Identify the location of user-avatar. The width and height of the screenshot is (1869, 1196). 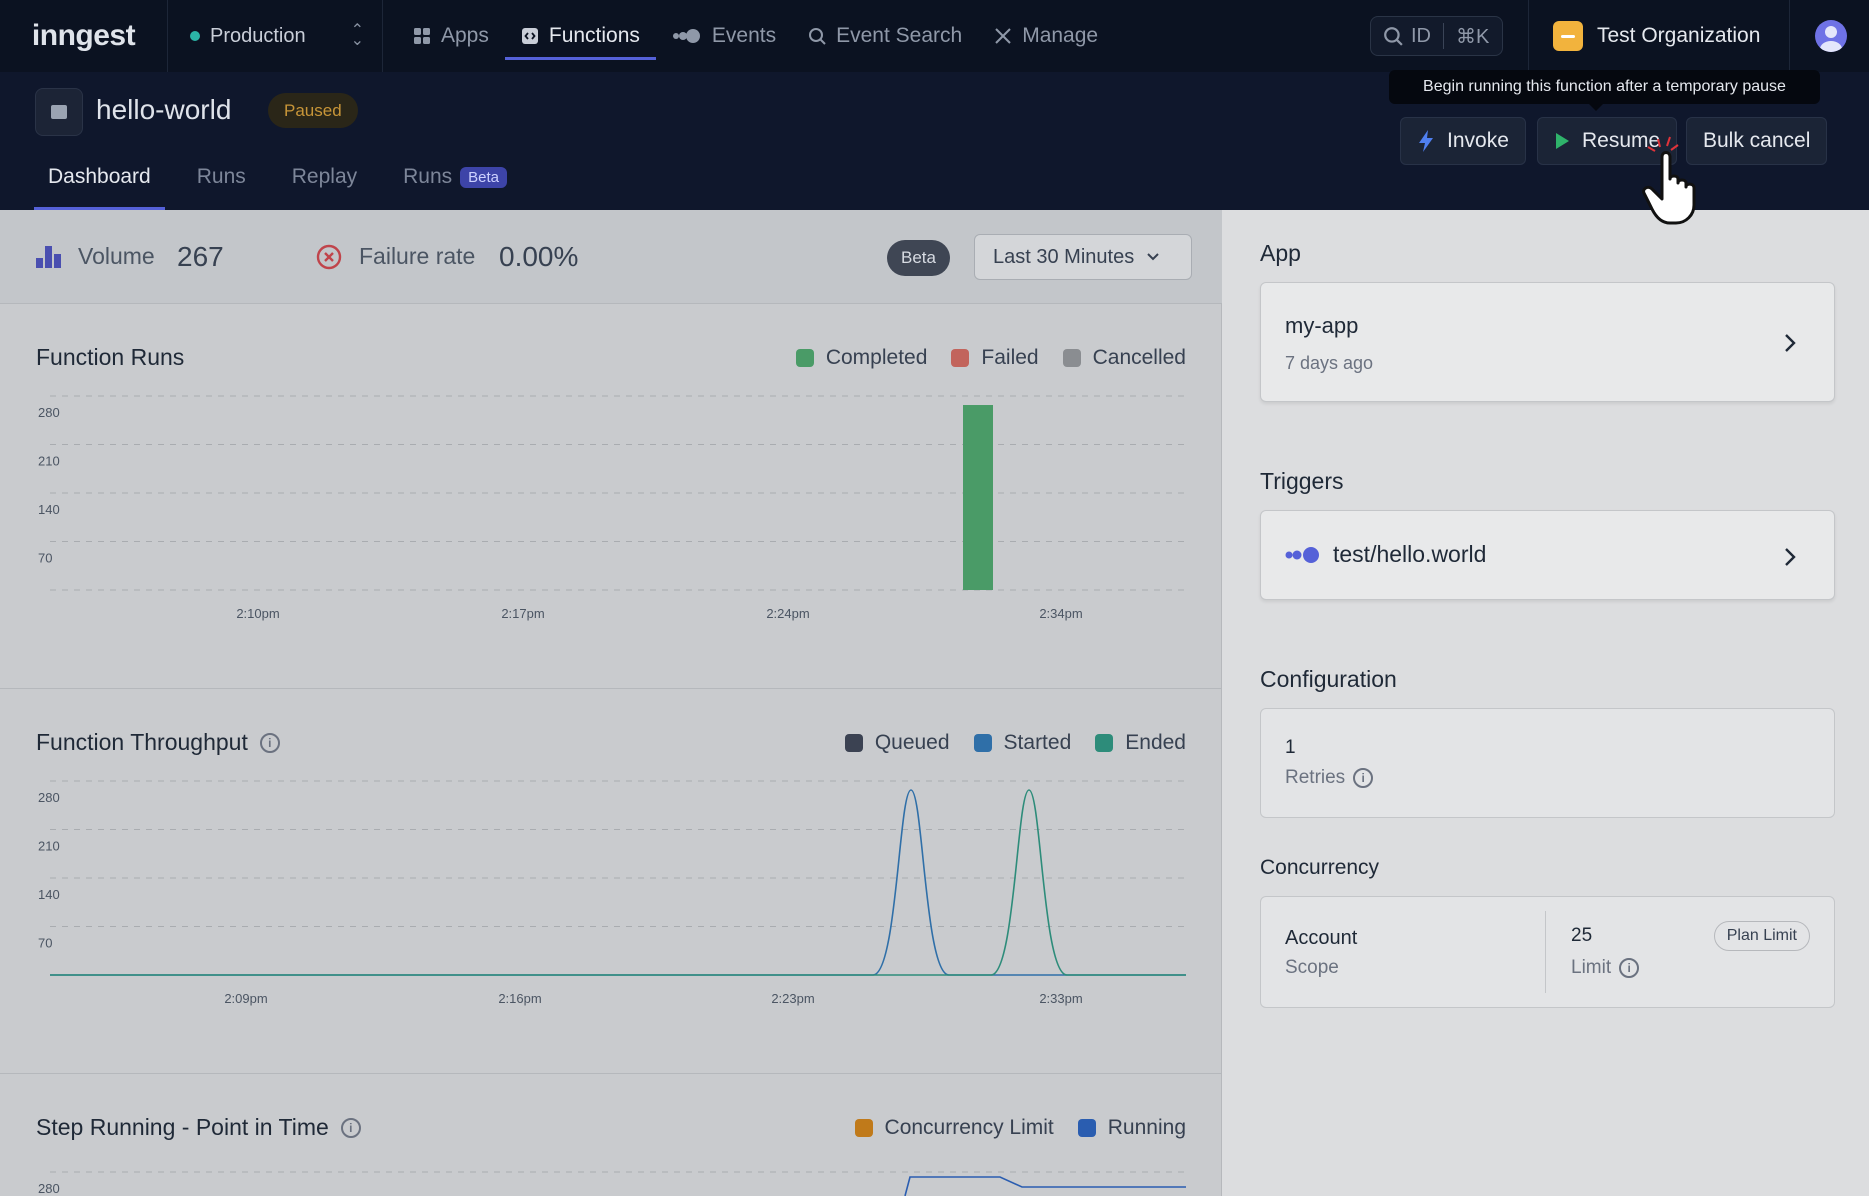
(1831, 36).